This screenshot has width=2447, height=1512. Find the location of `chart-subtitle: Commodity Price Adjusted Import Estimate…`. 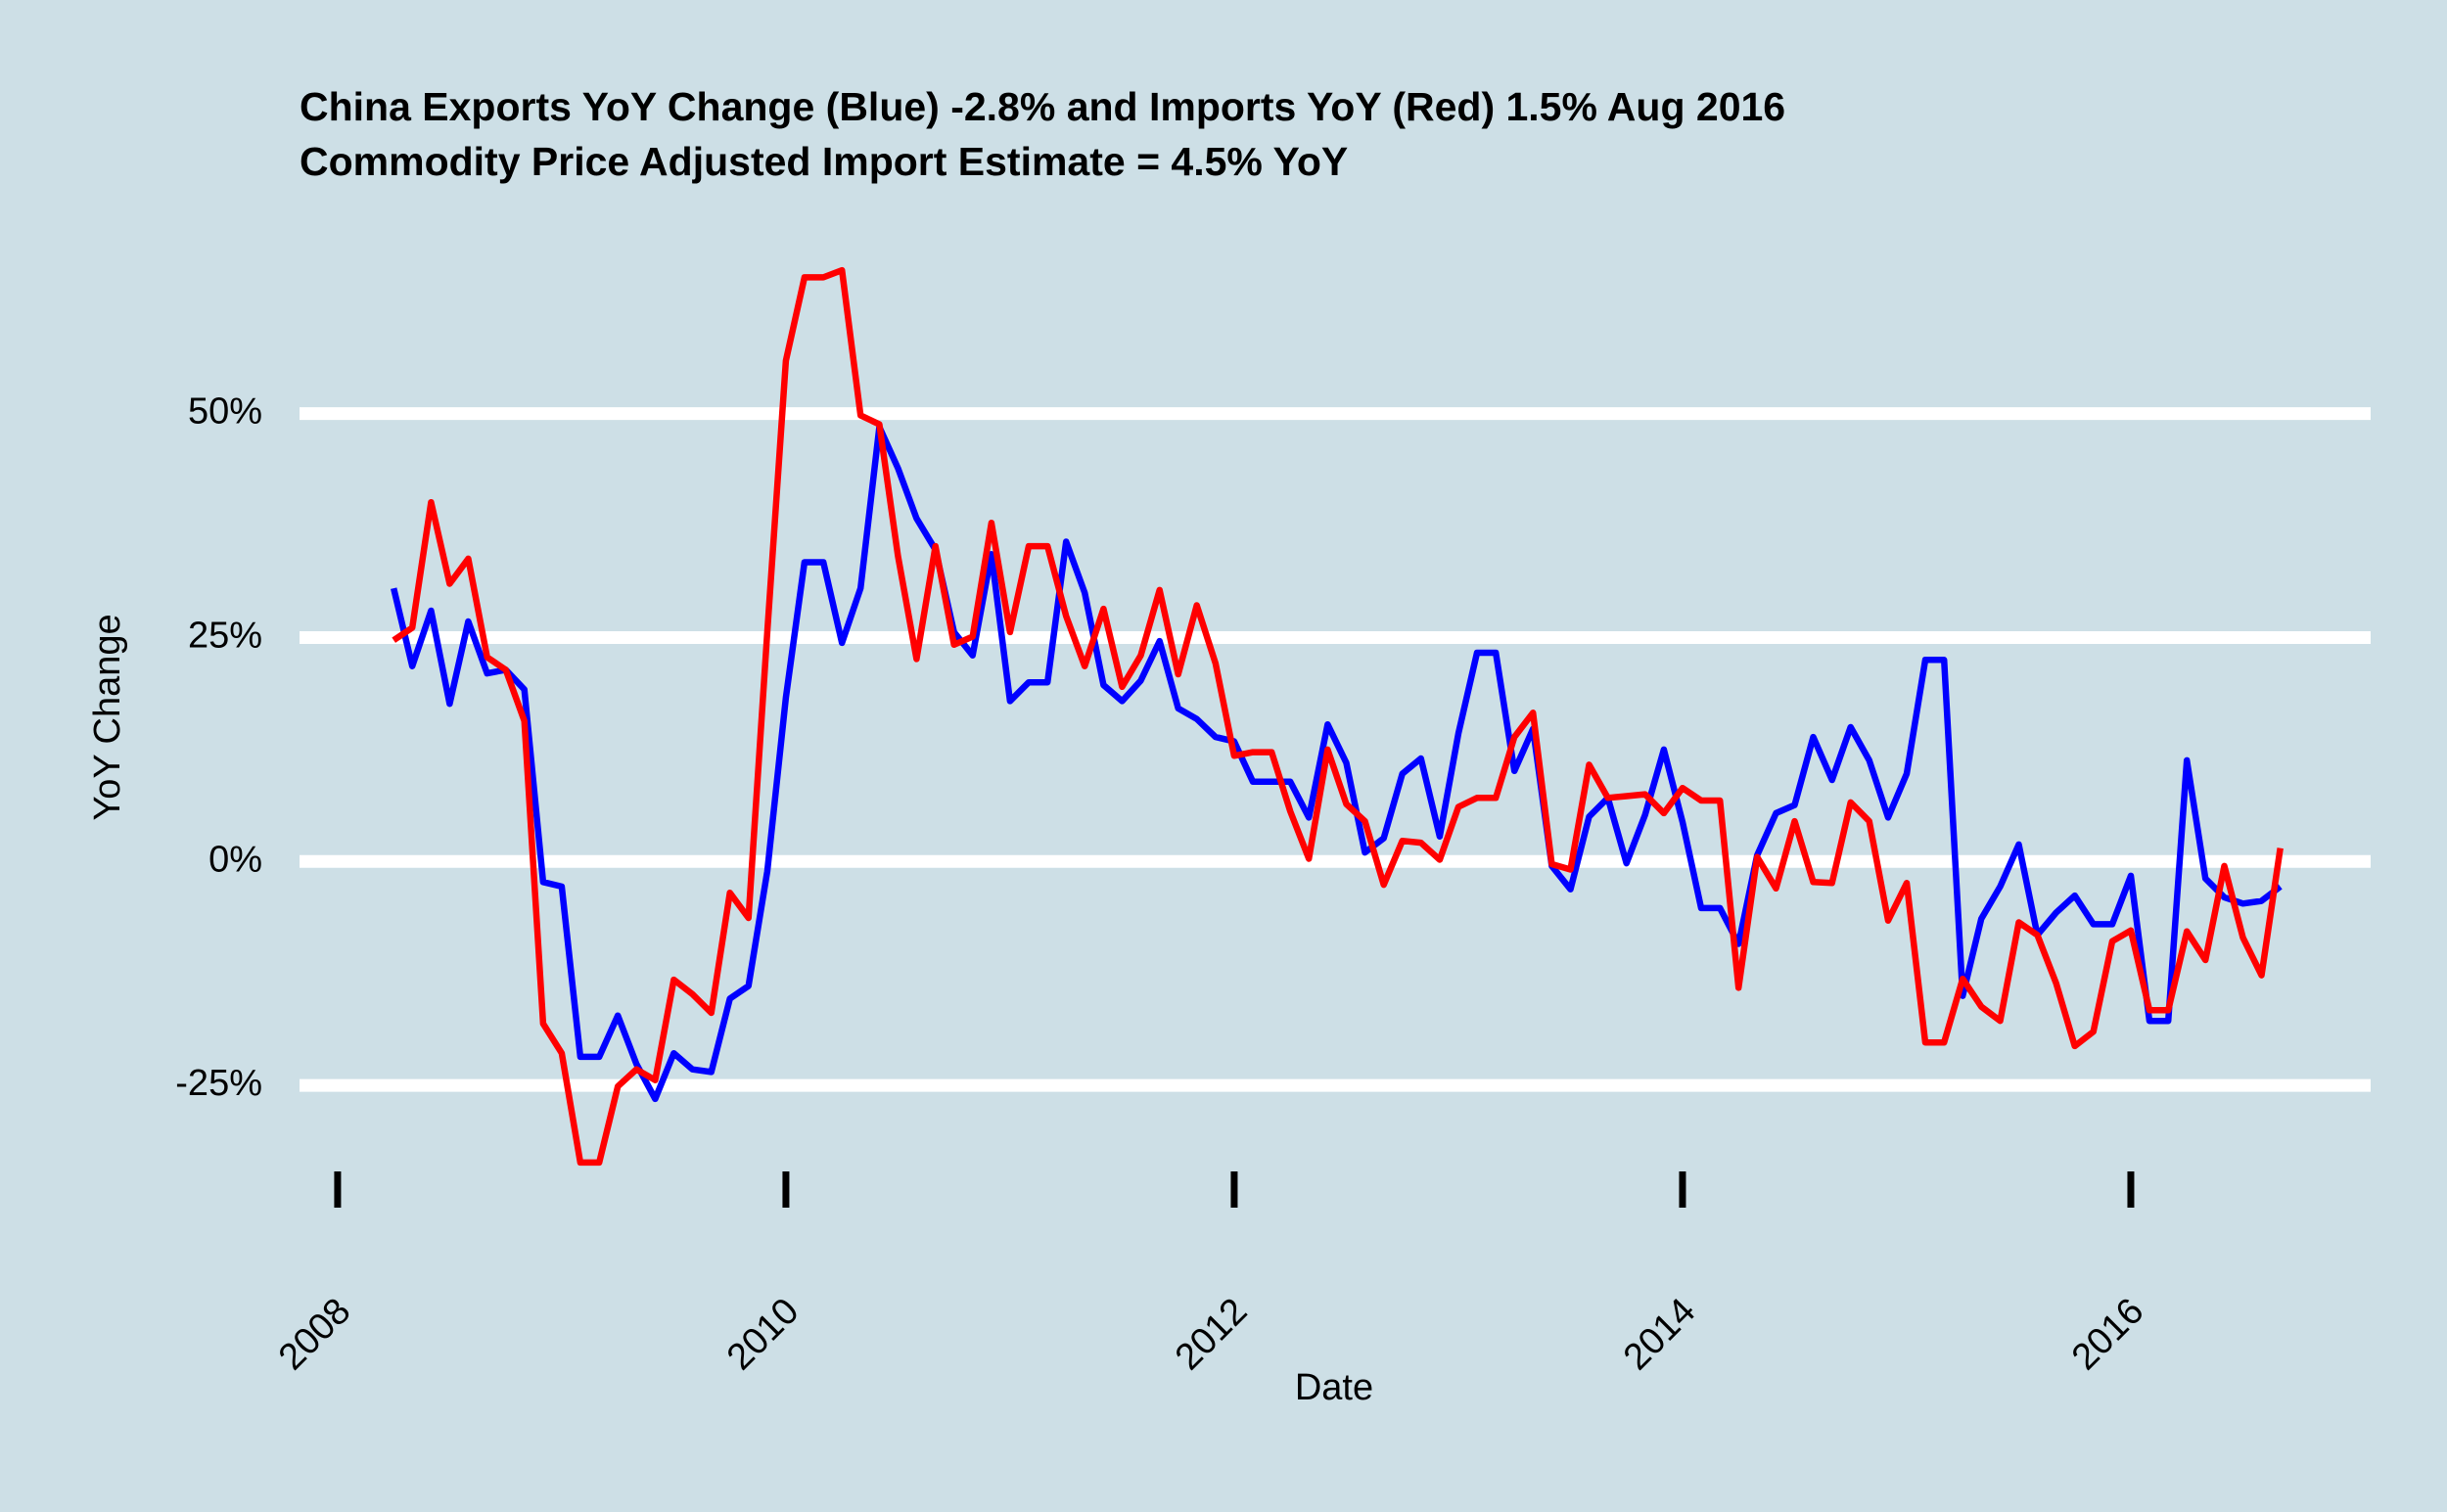

chart-subtitle: Commodity Price Adjusted Import Estimate… is located at coordinates (824, 161).